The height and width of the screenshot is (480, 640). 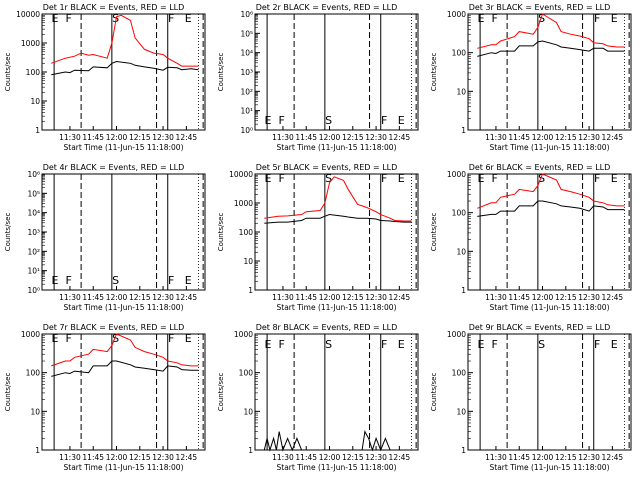 I want to click on y-tick-label: 10², so click(x=246, y=91).